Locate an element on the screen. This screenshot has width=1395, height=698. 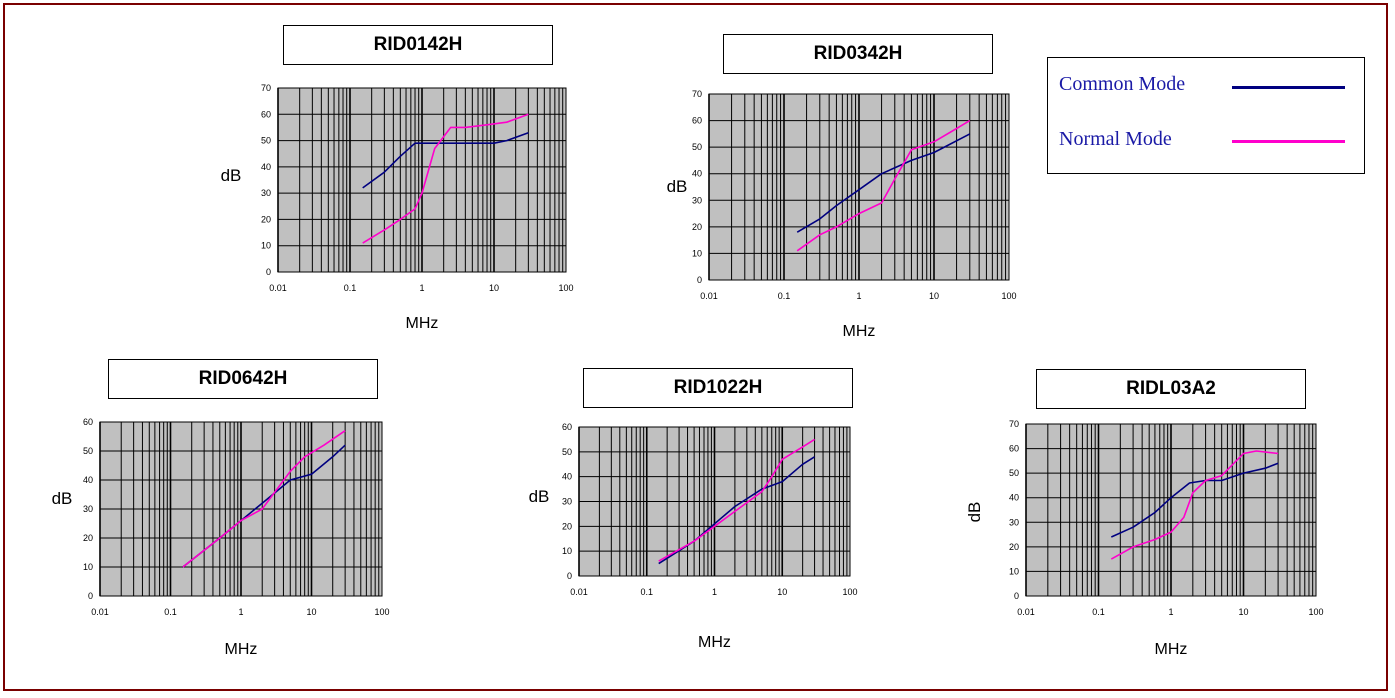
chart-title-rid1022h: RID1022H is located at coordinates (718, 388).